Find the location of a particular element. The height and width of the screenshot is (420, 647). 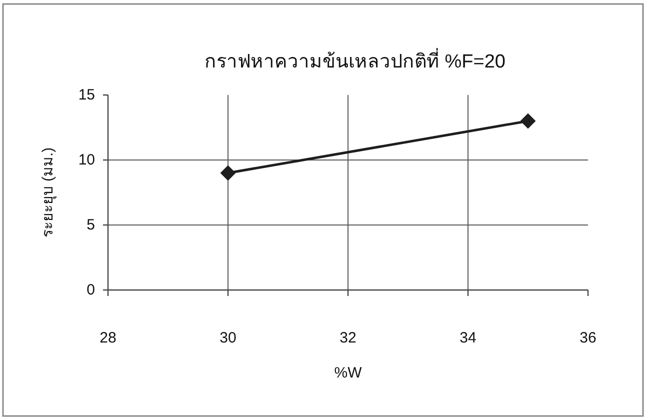

y-tick-label: 10 is located at coordinates (86, 160).